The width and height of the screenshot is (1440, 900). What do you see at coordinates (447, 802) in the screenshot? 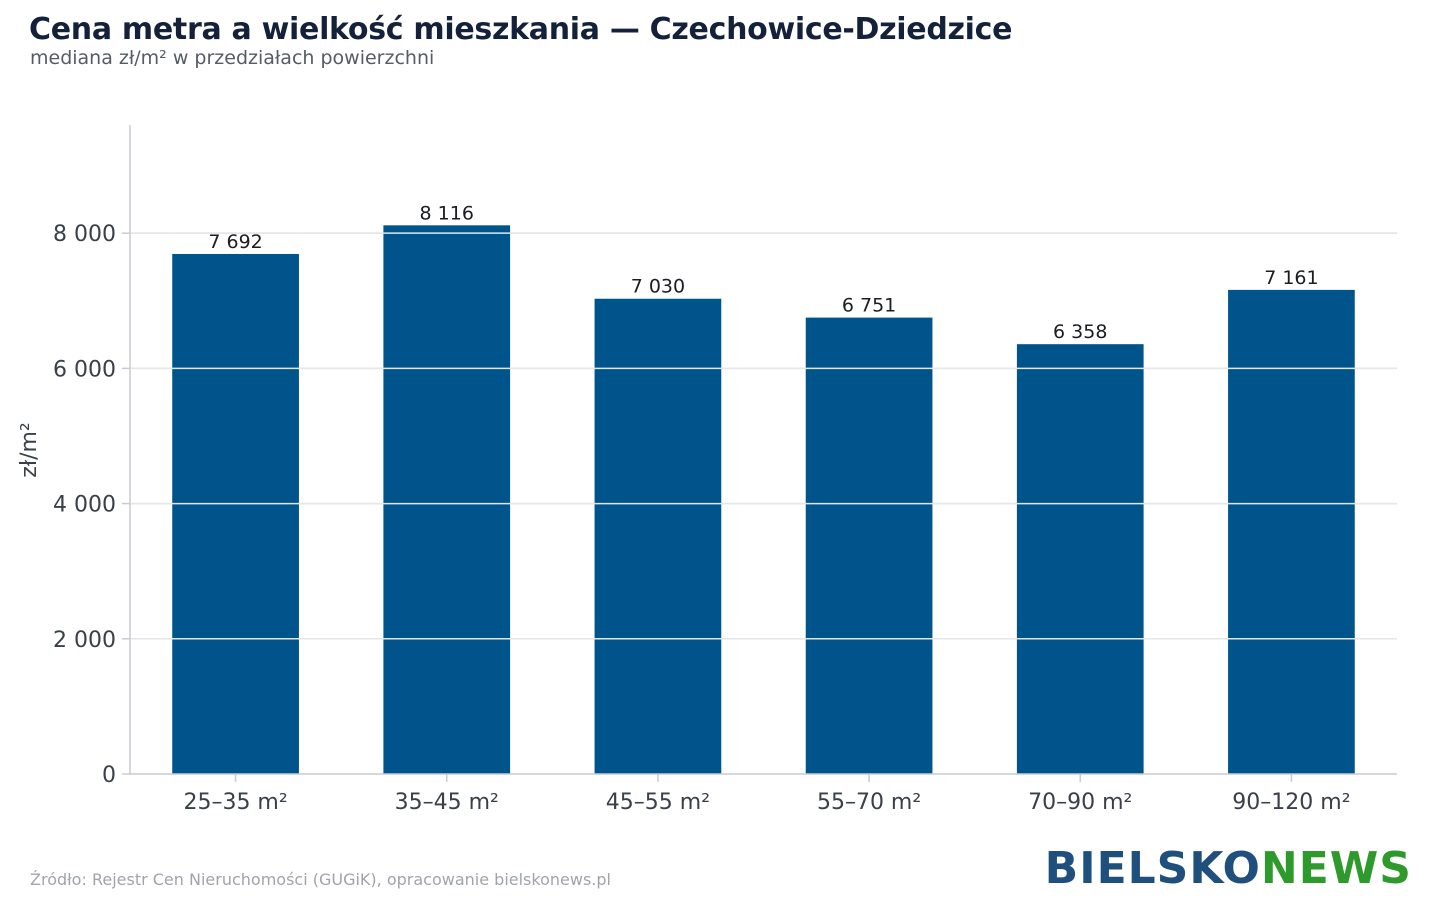
I see `x-tick-label: 35–45 m²` at bounding box center [447, 802].